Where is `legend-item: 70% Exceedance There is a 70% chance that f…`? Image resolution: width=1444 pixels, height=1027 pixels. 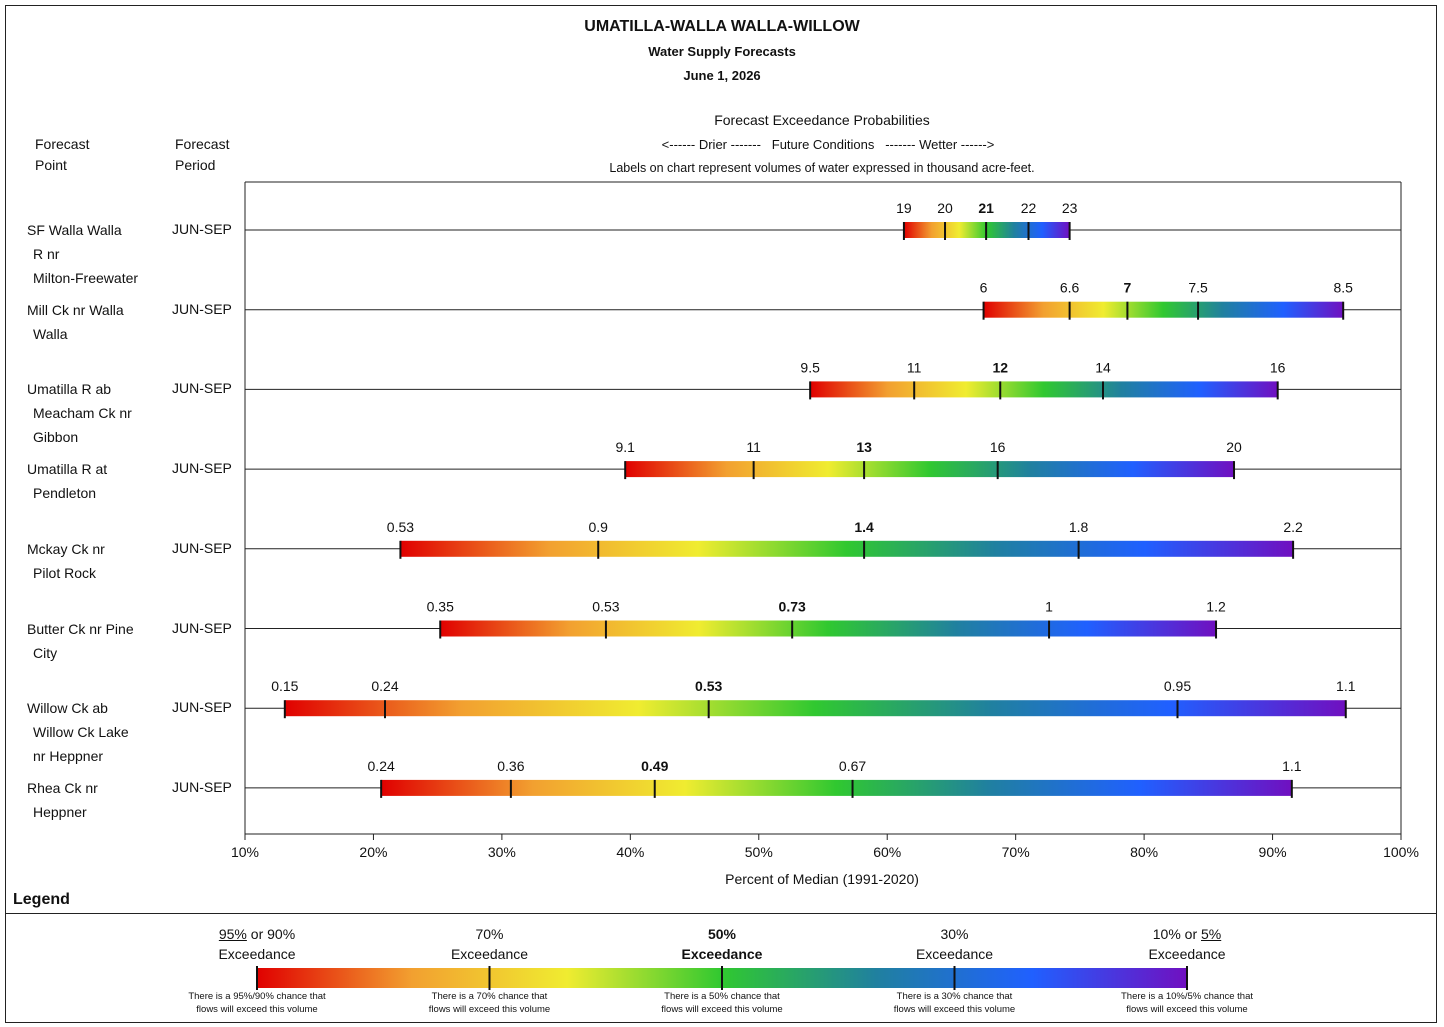 legend-item: 70% Exceedance There is a 70% chance that f… is located at coordinates (489, 970).